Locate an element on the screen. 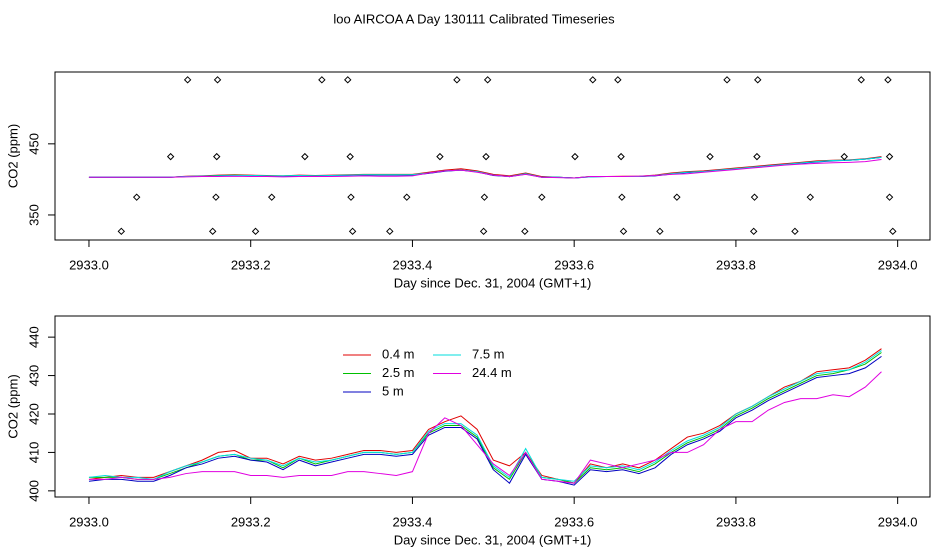 The width and height of the screenshot is (950, 550). y-tick-label: 450 is located at coordinates (33, 144).